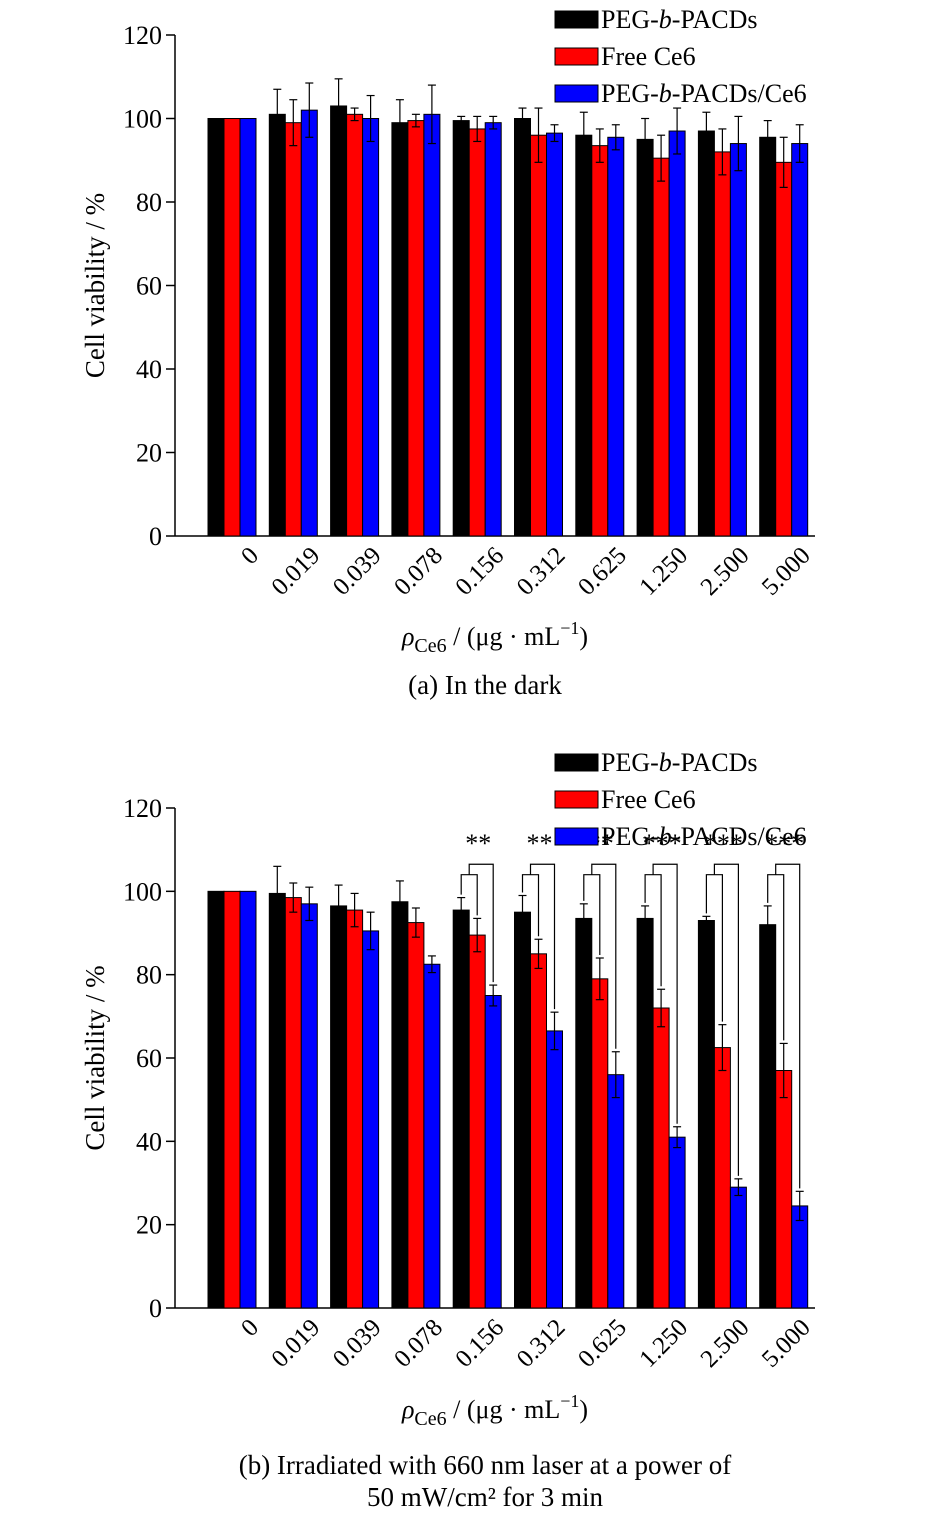 Image resolution: width=945 pixels, height=1524 pixels. Describe the element at coordinates (485, 685) in the screenshot. I see `panel-caption: (a) In the dark` at that location.